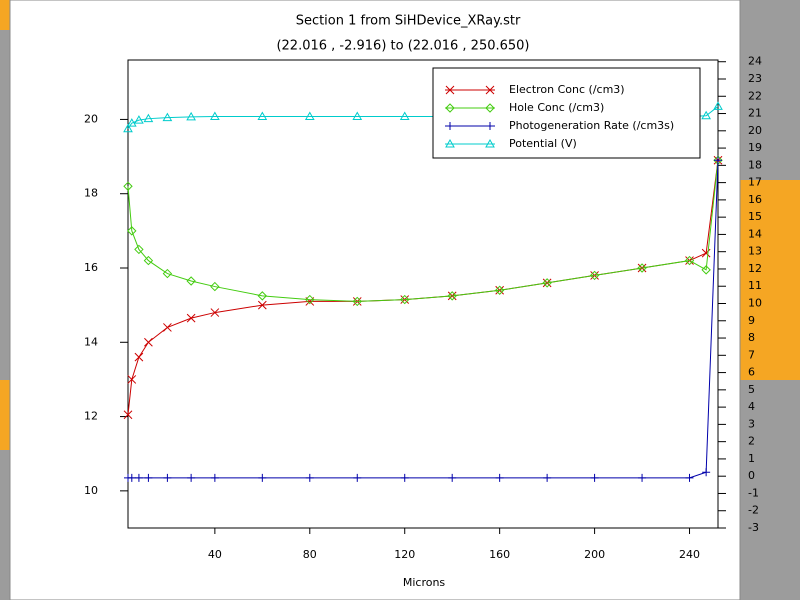 Image resolution: width=800 pixels, height=600 pixels. What do you see at coordinates (755, 113) in the screenshot?
I see `y2-tick-label: 21` at bounding box center [755, 113].